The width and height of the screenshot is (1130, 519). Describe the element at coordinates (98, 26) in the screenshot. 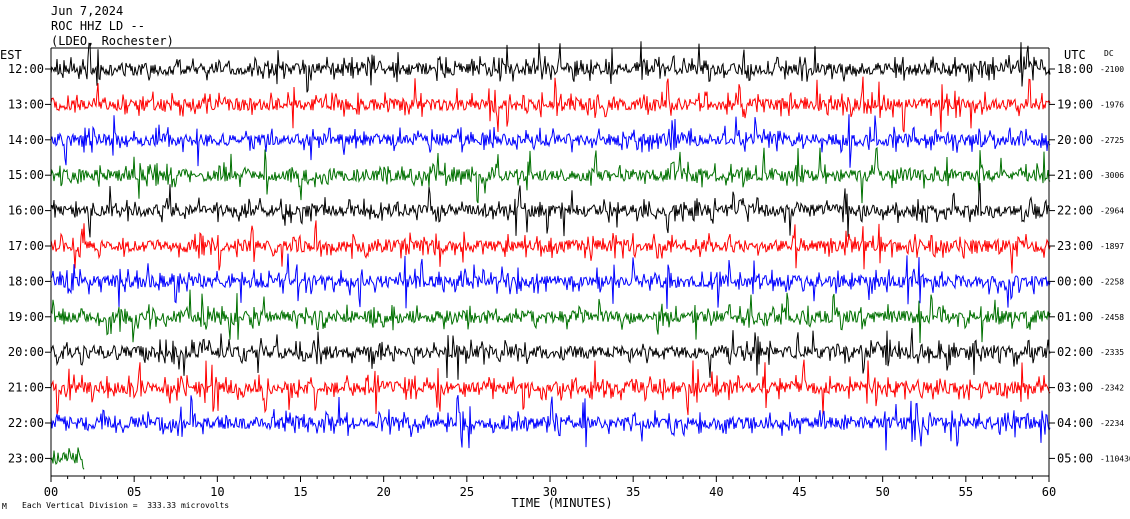

I see `header-station: ROC HHZ LD --` at that location.